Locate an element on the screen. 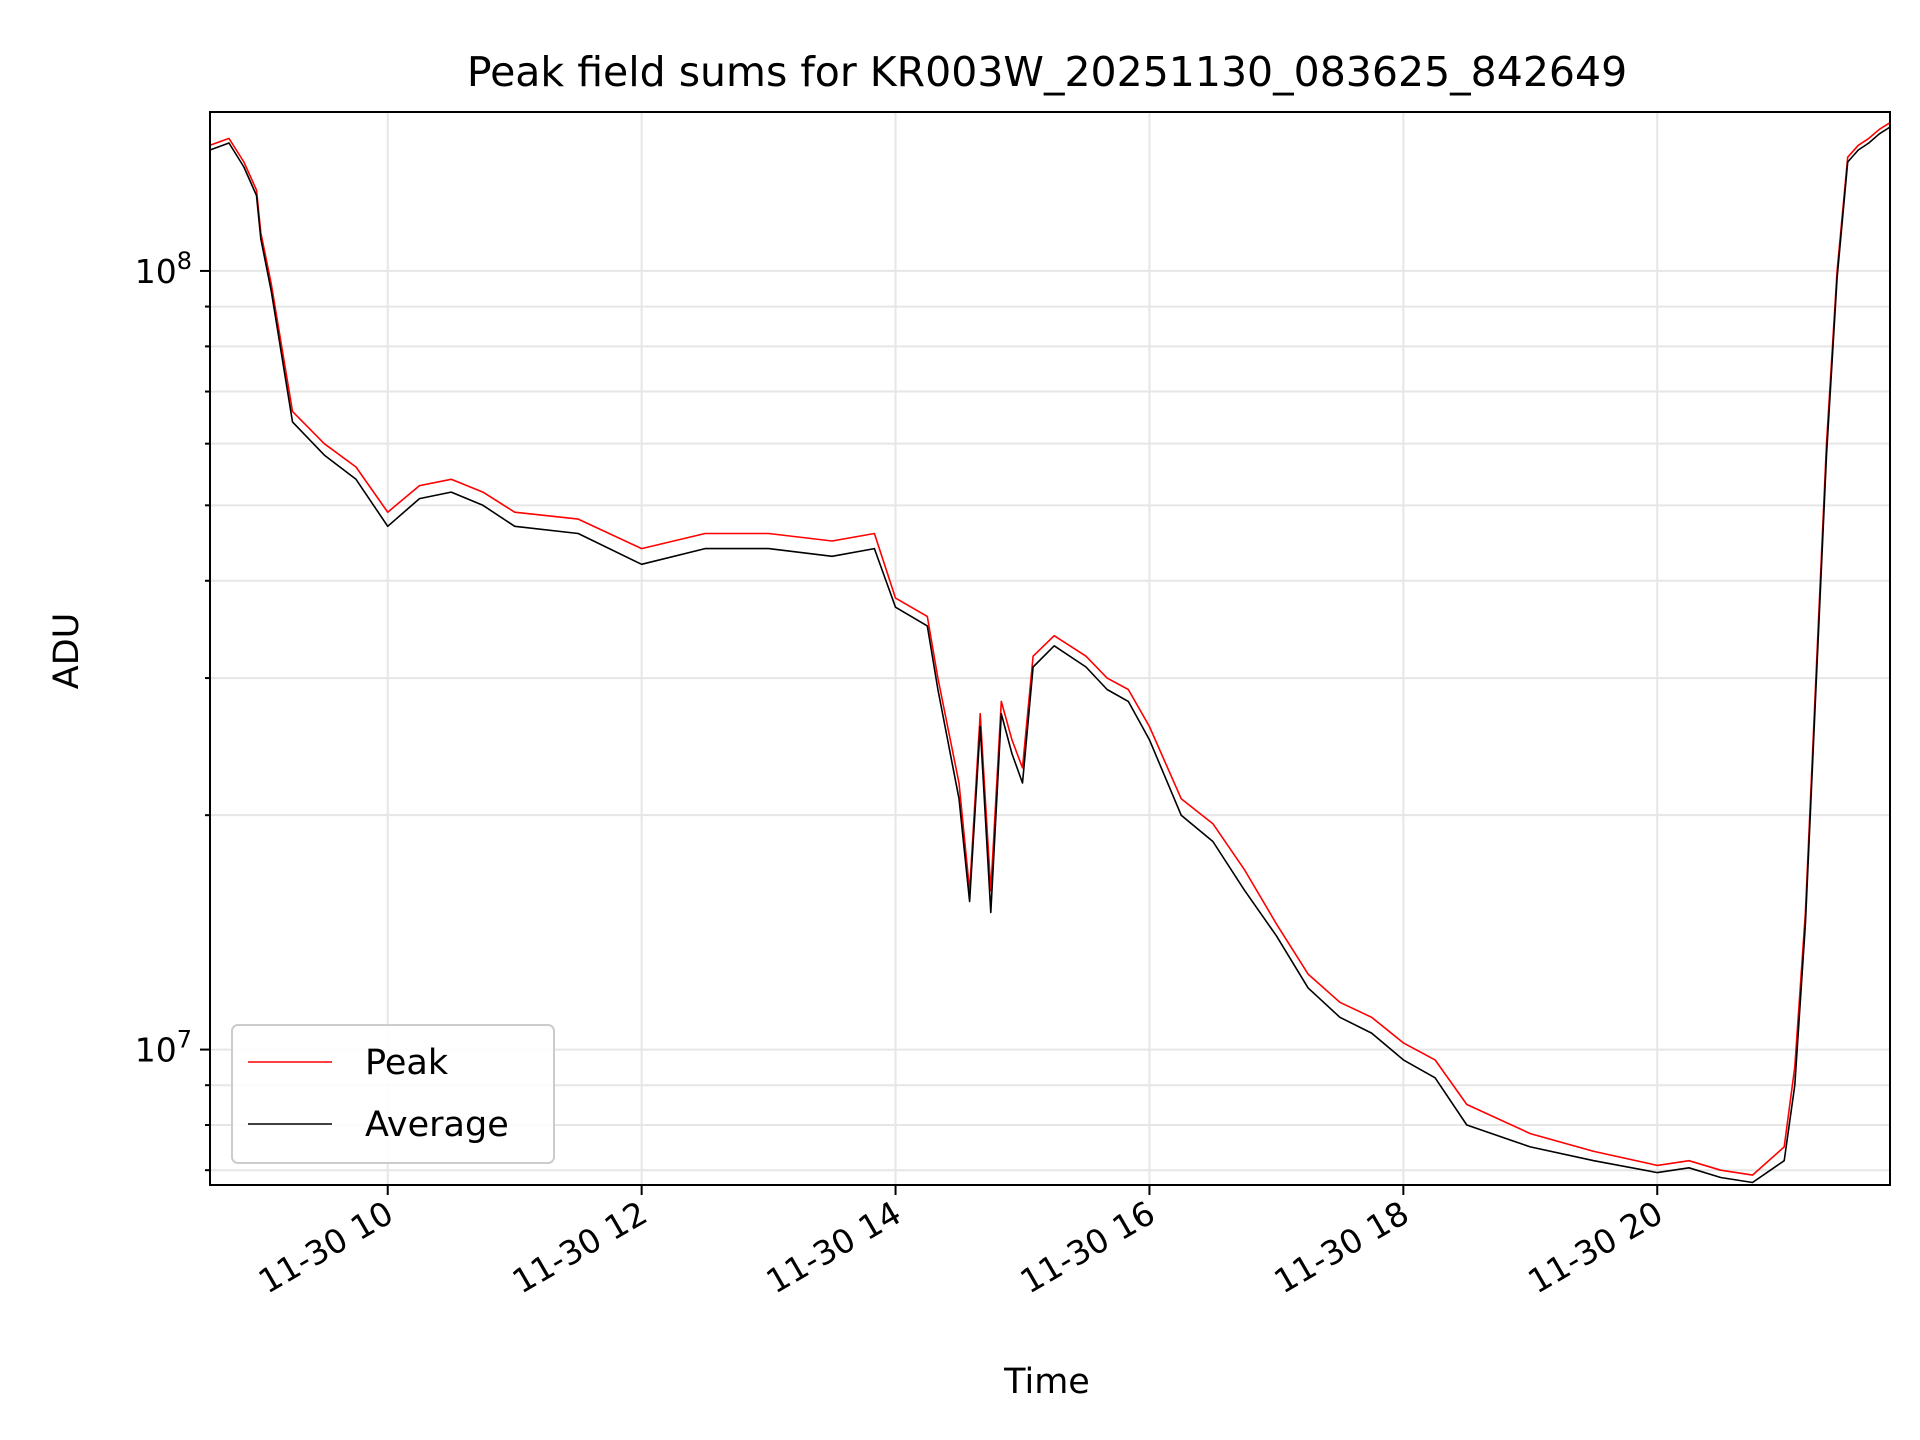 This screenshot has height=1440, width=1920. legend: Peak Average is located at coordinates (393, 1094).